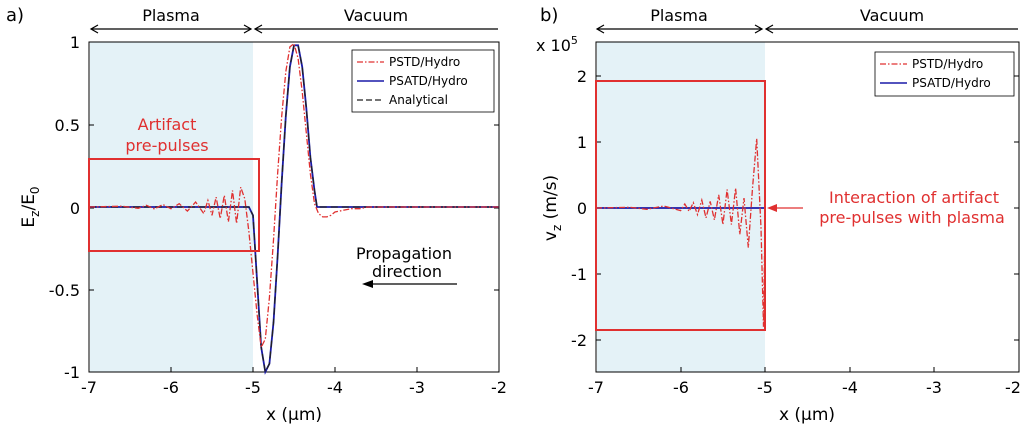 The height and width of the screenshot is (441, 1030). Describe the element at coordinates (166, 145) in the screenshot. I see `panel-a-artifact-label-line2: pre-pulses` at that location.